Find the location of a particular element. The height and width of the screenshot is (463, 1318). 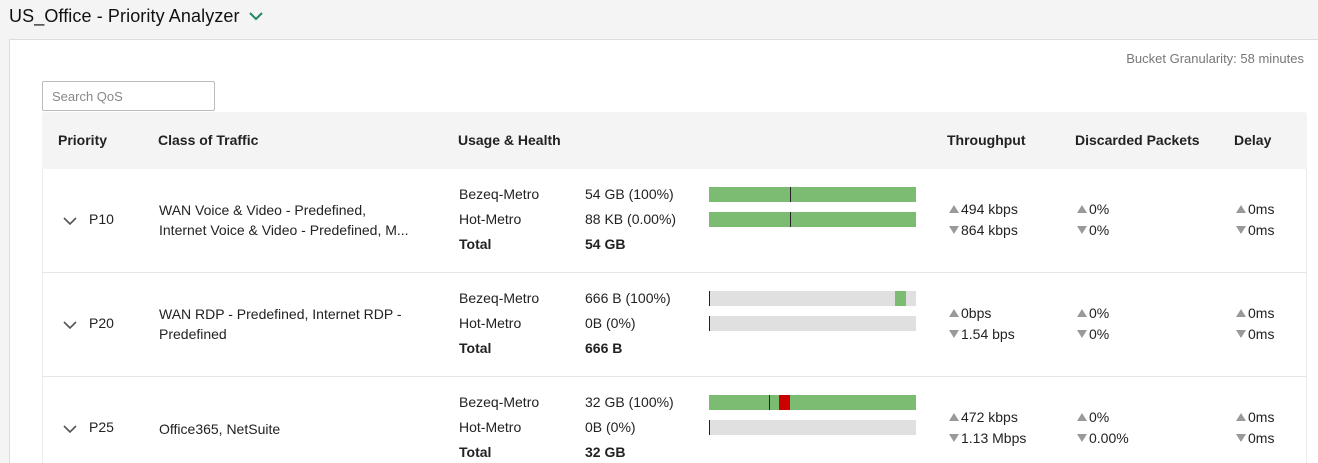

throughput-up-value: 494 kbps is located at coordinates (989, 209).